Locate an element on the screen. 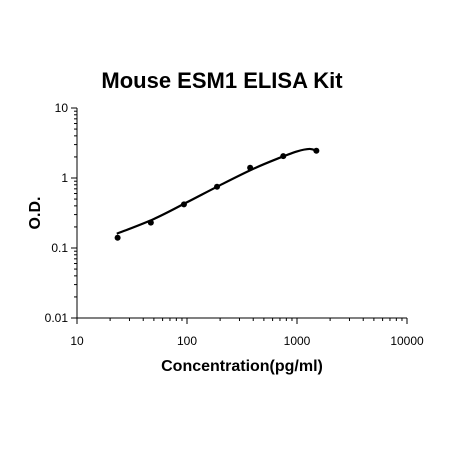  chart-title: Mouse ESM1 ELISA Kit is located at coordinates (222, 80).